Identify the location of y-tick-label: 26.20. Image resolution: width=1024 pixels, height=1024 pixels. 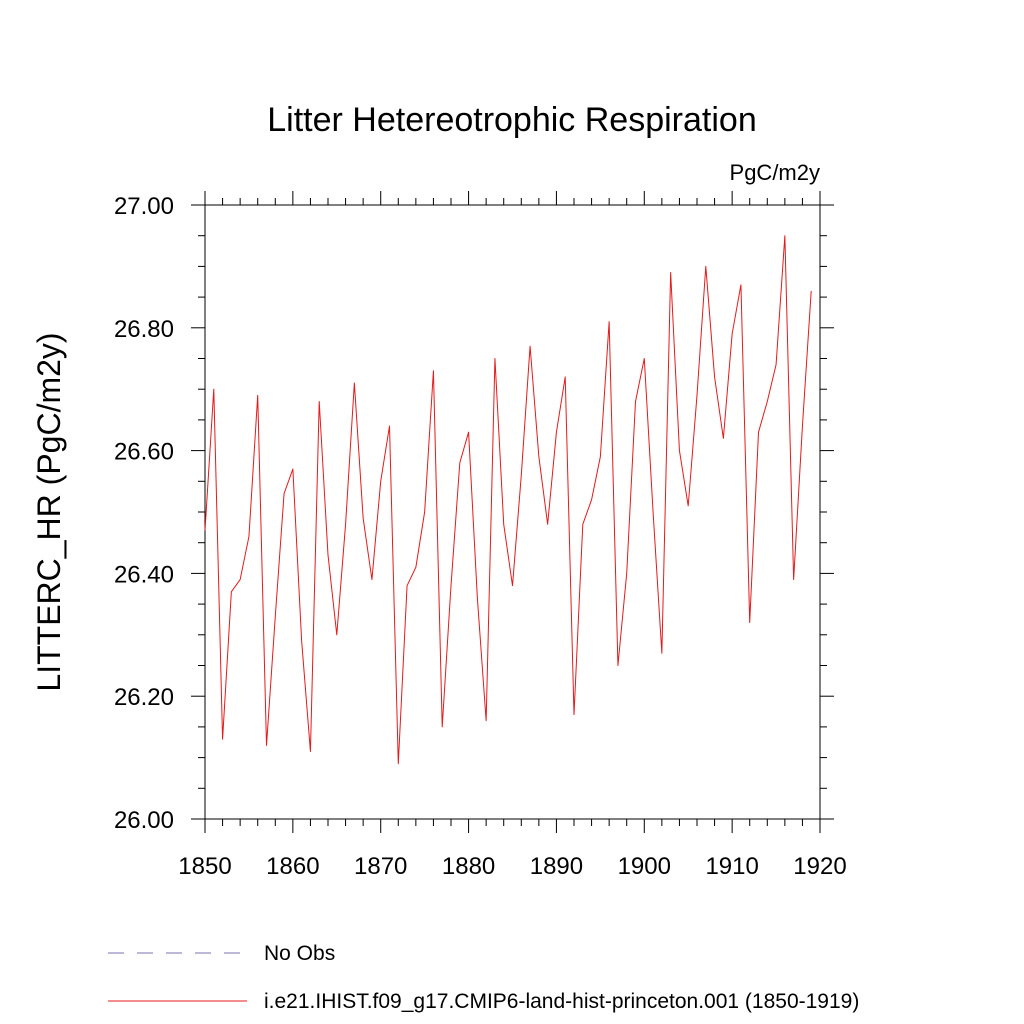
(144, 697).